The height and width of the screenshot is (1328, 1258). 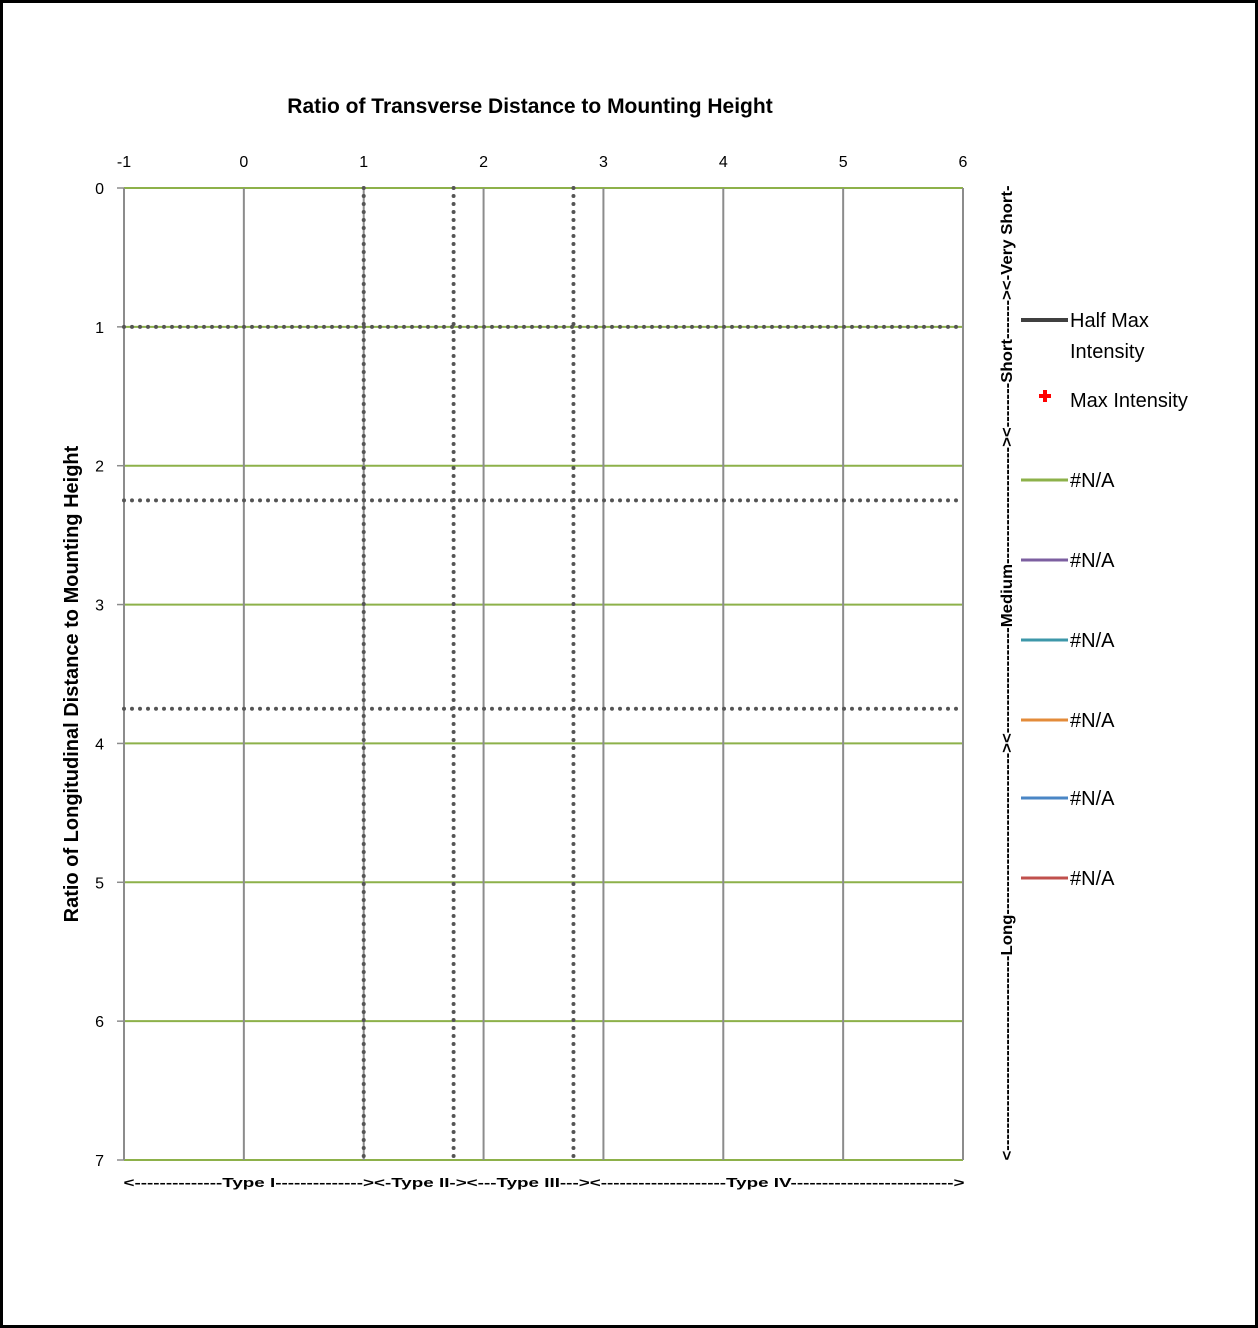 I want to click on x-tick-label: 3, so click(x=603, y=162).